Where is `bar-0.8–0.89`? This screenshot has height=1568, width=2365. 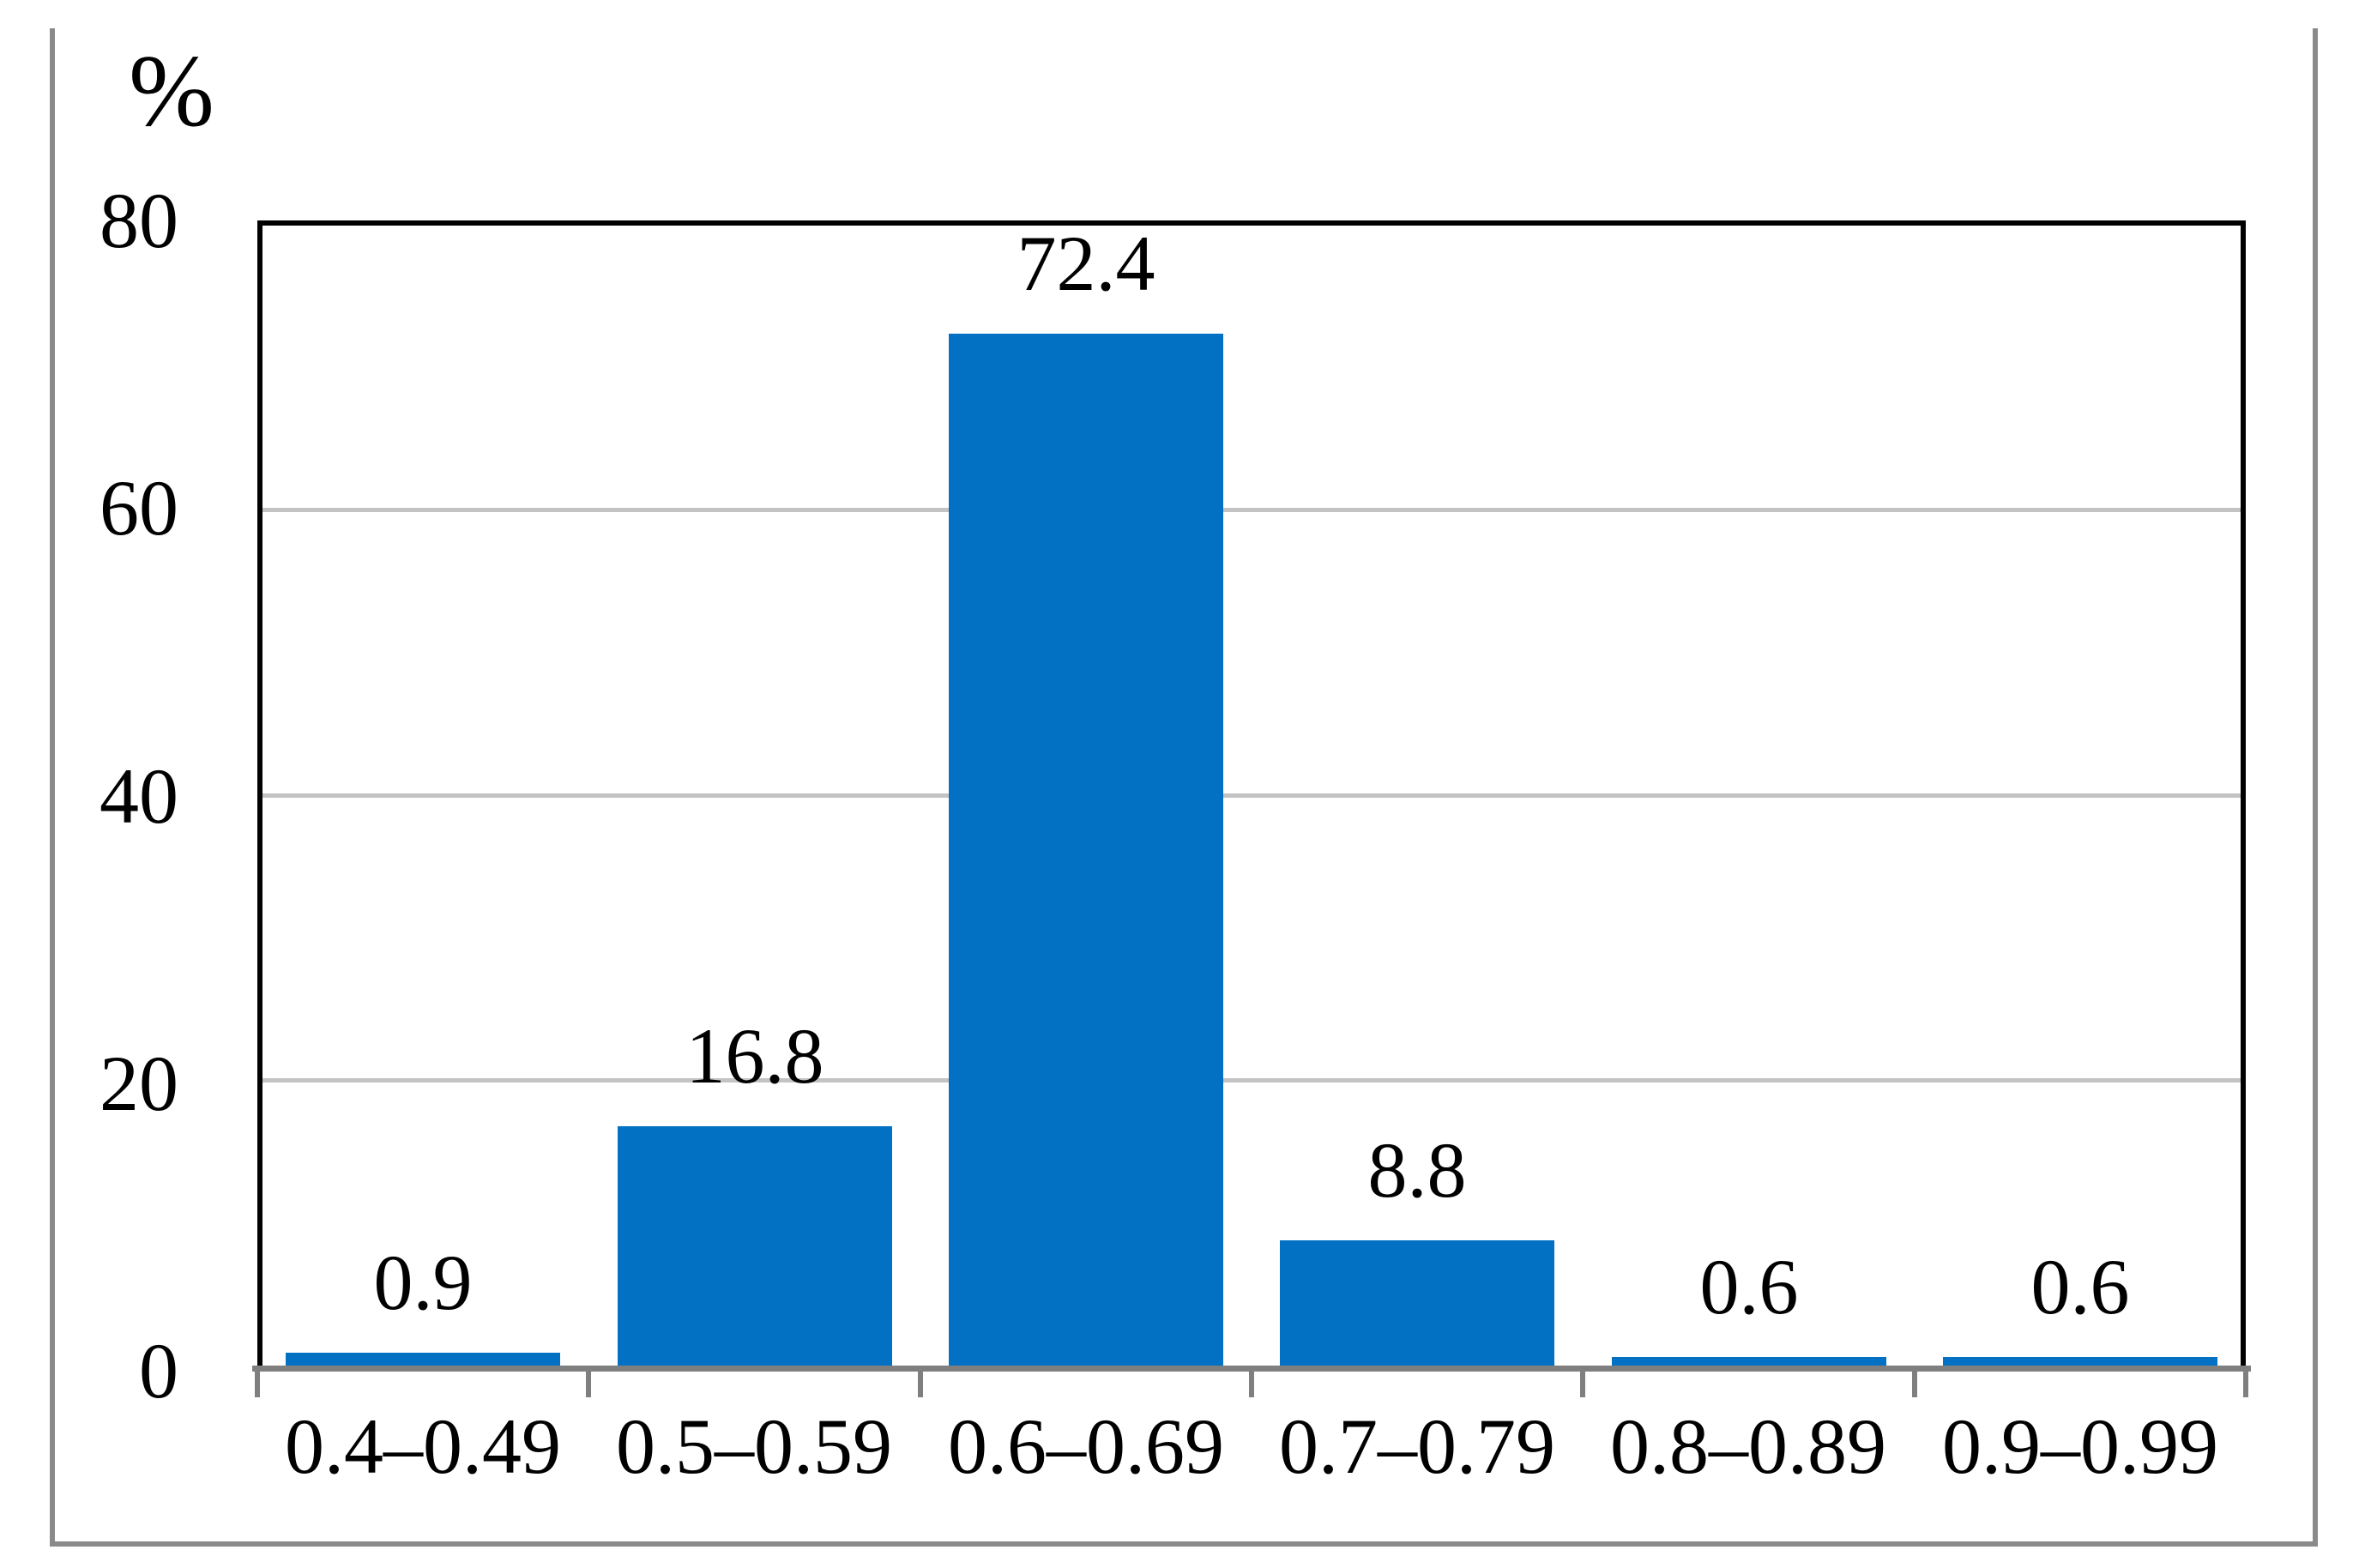 bar-0.8–0.89 is located at coordinates (1749, 1362).